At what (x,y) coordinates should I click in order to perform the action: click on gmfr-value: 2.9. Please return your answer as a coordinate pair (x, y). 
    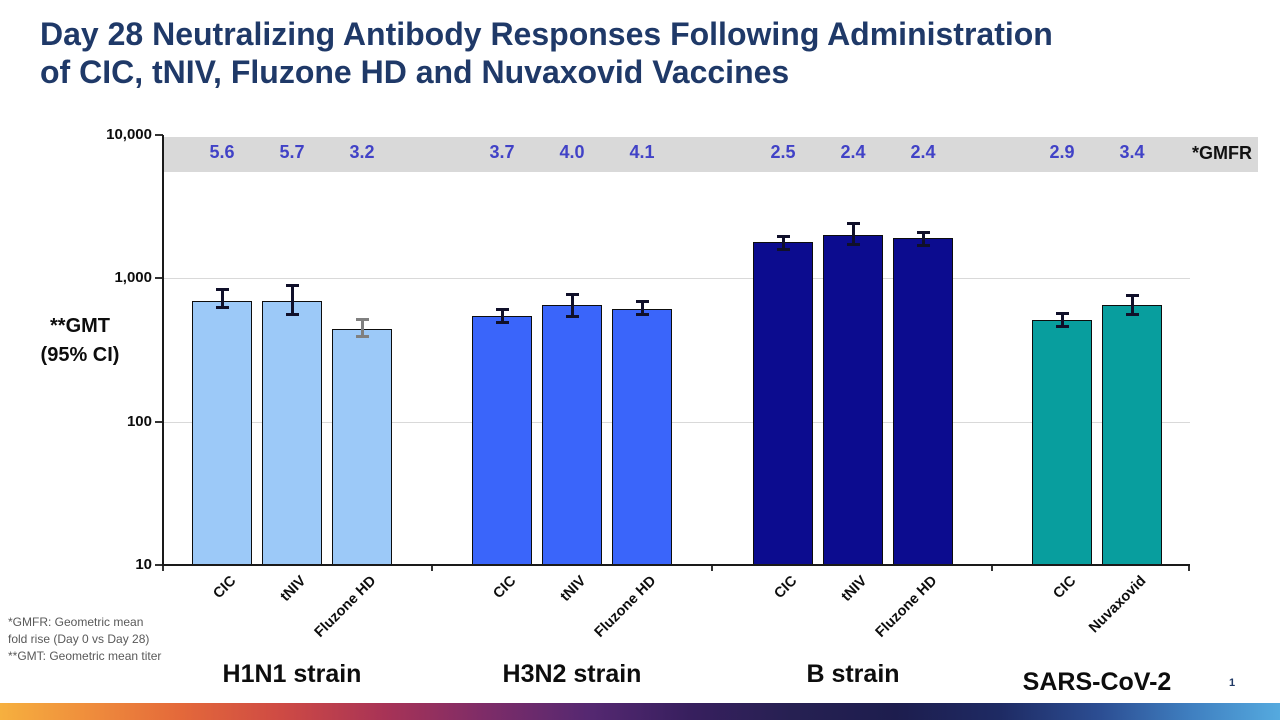
    Looking at the image, I should click on (1062, 152).